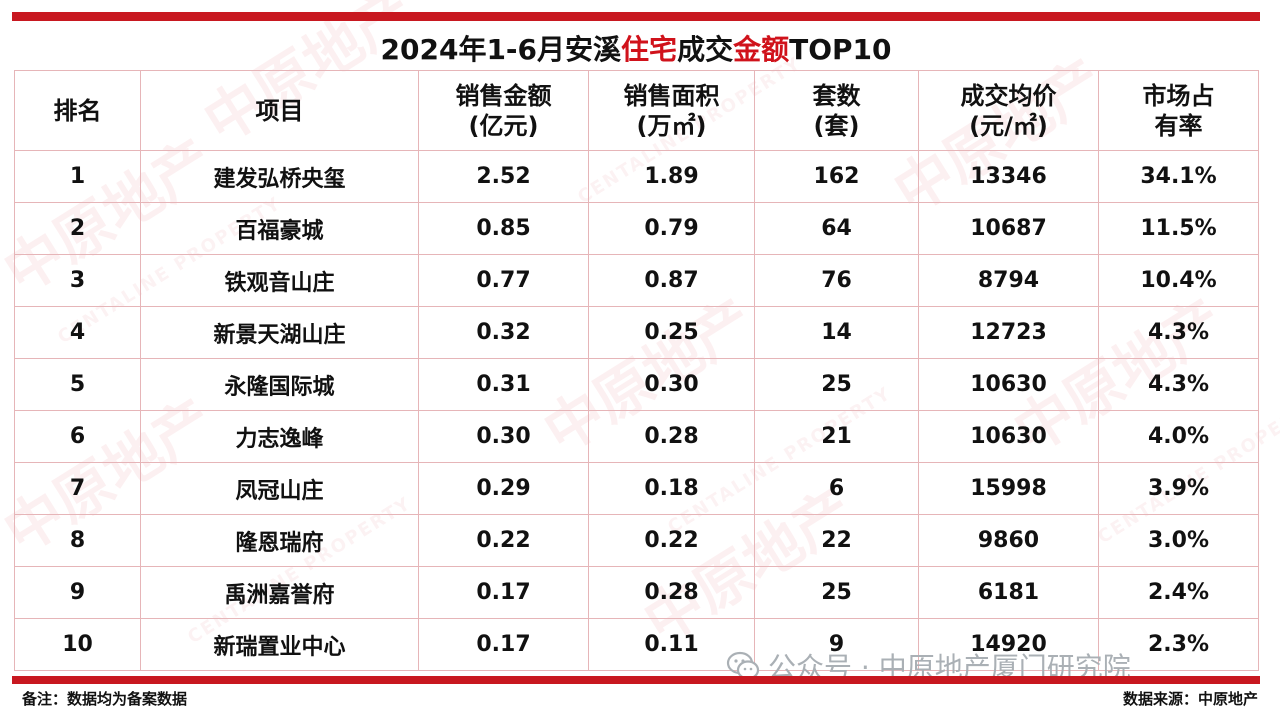  What do you see at coordinates (671, 332) in the screenshot?
I see `cell-area: 0.25` at bounding box center [671, 332].